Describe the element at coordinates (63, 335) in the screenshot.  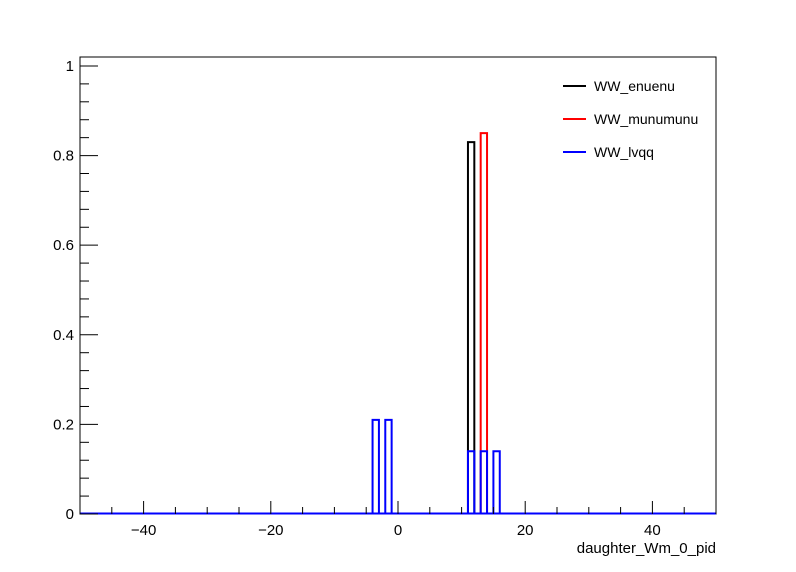
I see `y-tick-label: 0.4` at that location.